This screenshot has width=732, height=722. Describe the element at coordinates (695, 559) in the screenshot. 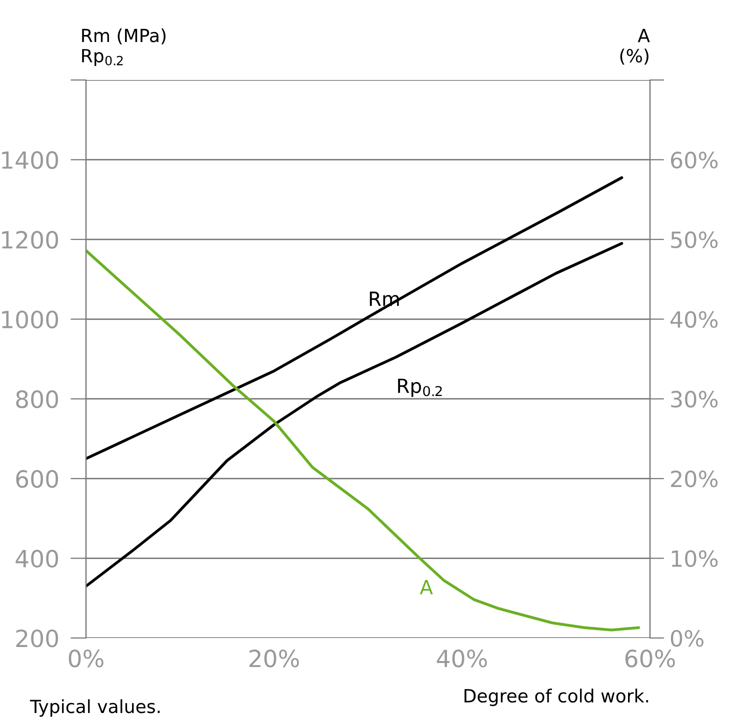

I see `y2-tick-label: 10%` at that location.